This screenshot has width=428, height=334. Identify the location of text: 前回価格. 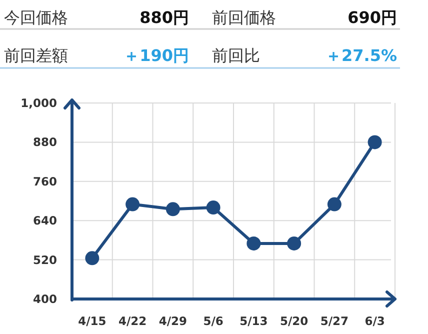
(244, 17).